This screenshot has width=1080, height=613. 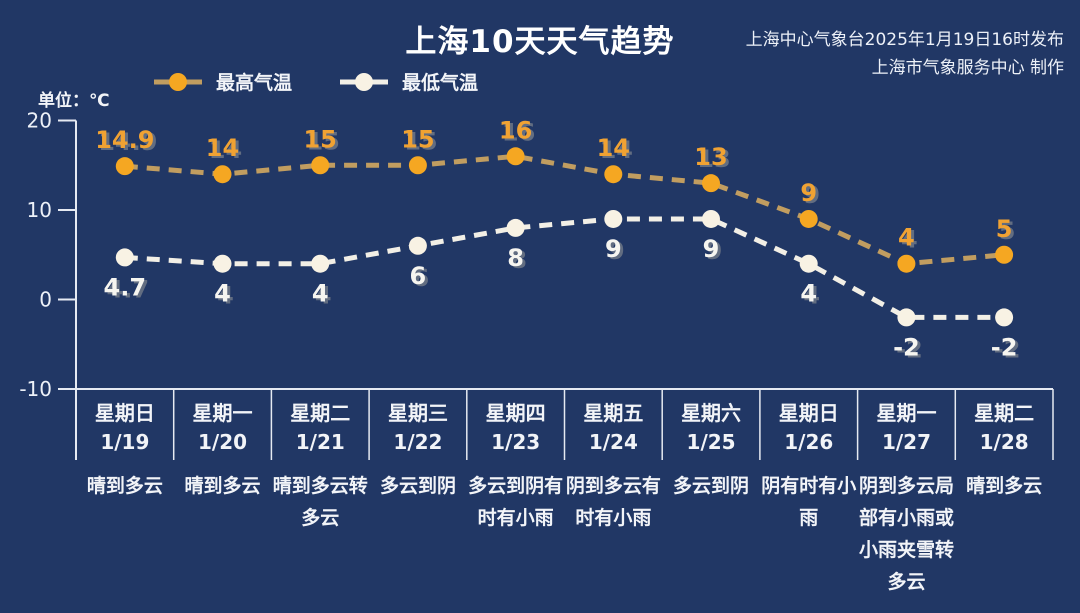 I want to click on day-column: 星期三 1/22 多云到阴, so click(x=418, y=495).